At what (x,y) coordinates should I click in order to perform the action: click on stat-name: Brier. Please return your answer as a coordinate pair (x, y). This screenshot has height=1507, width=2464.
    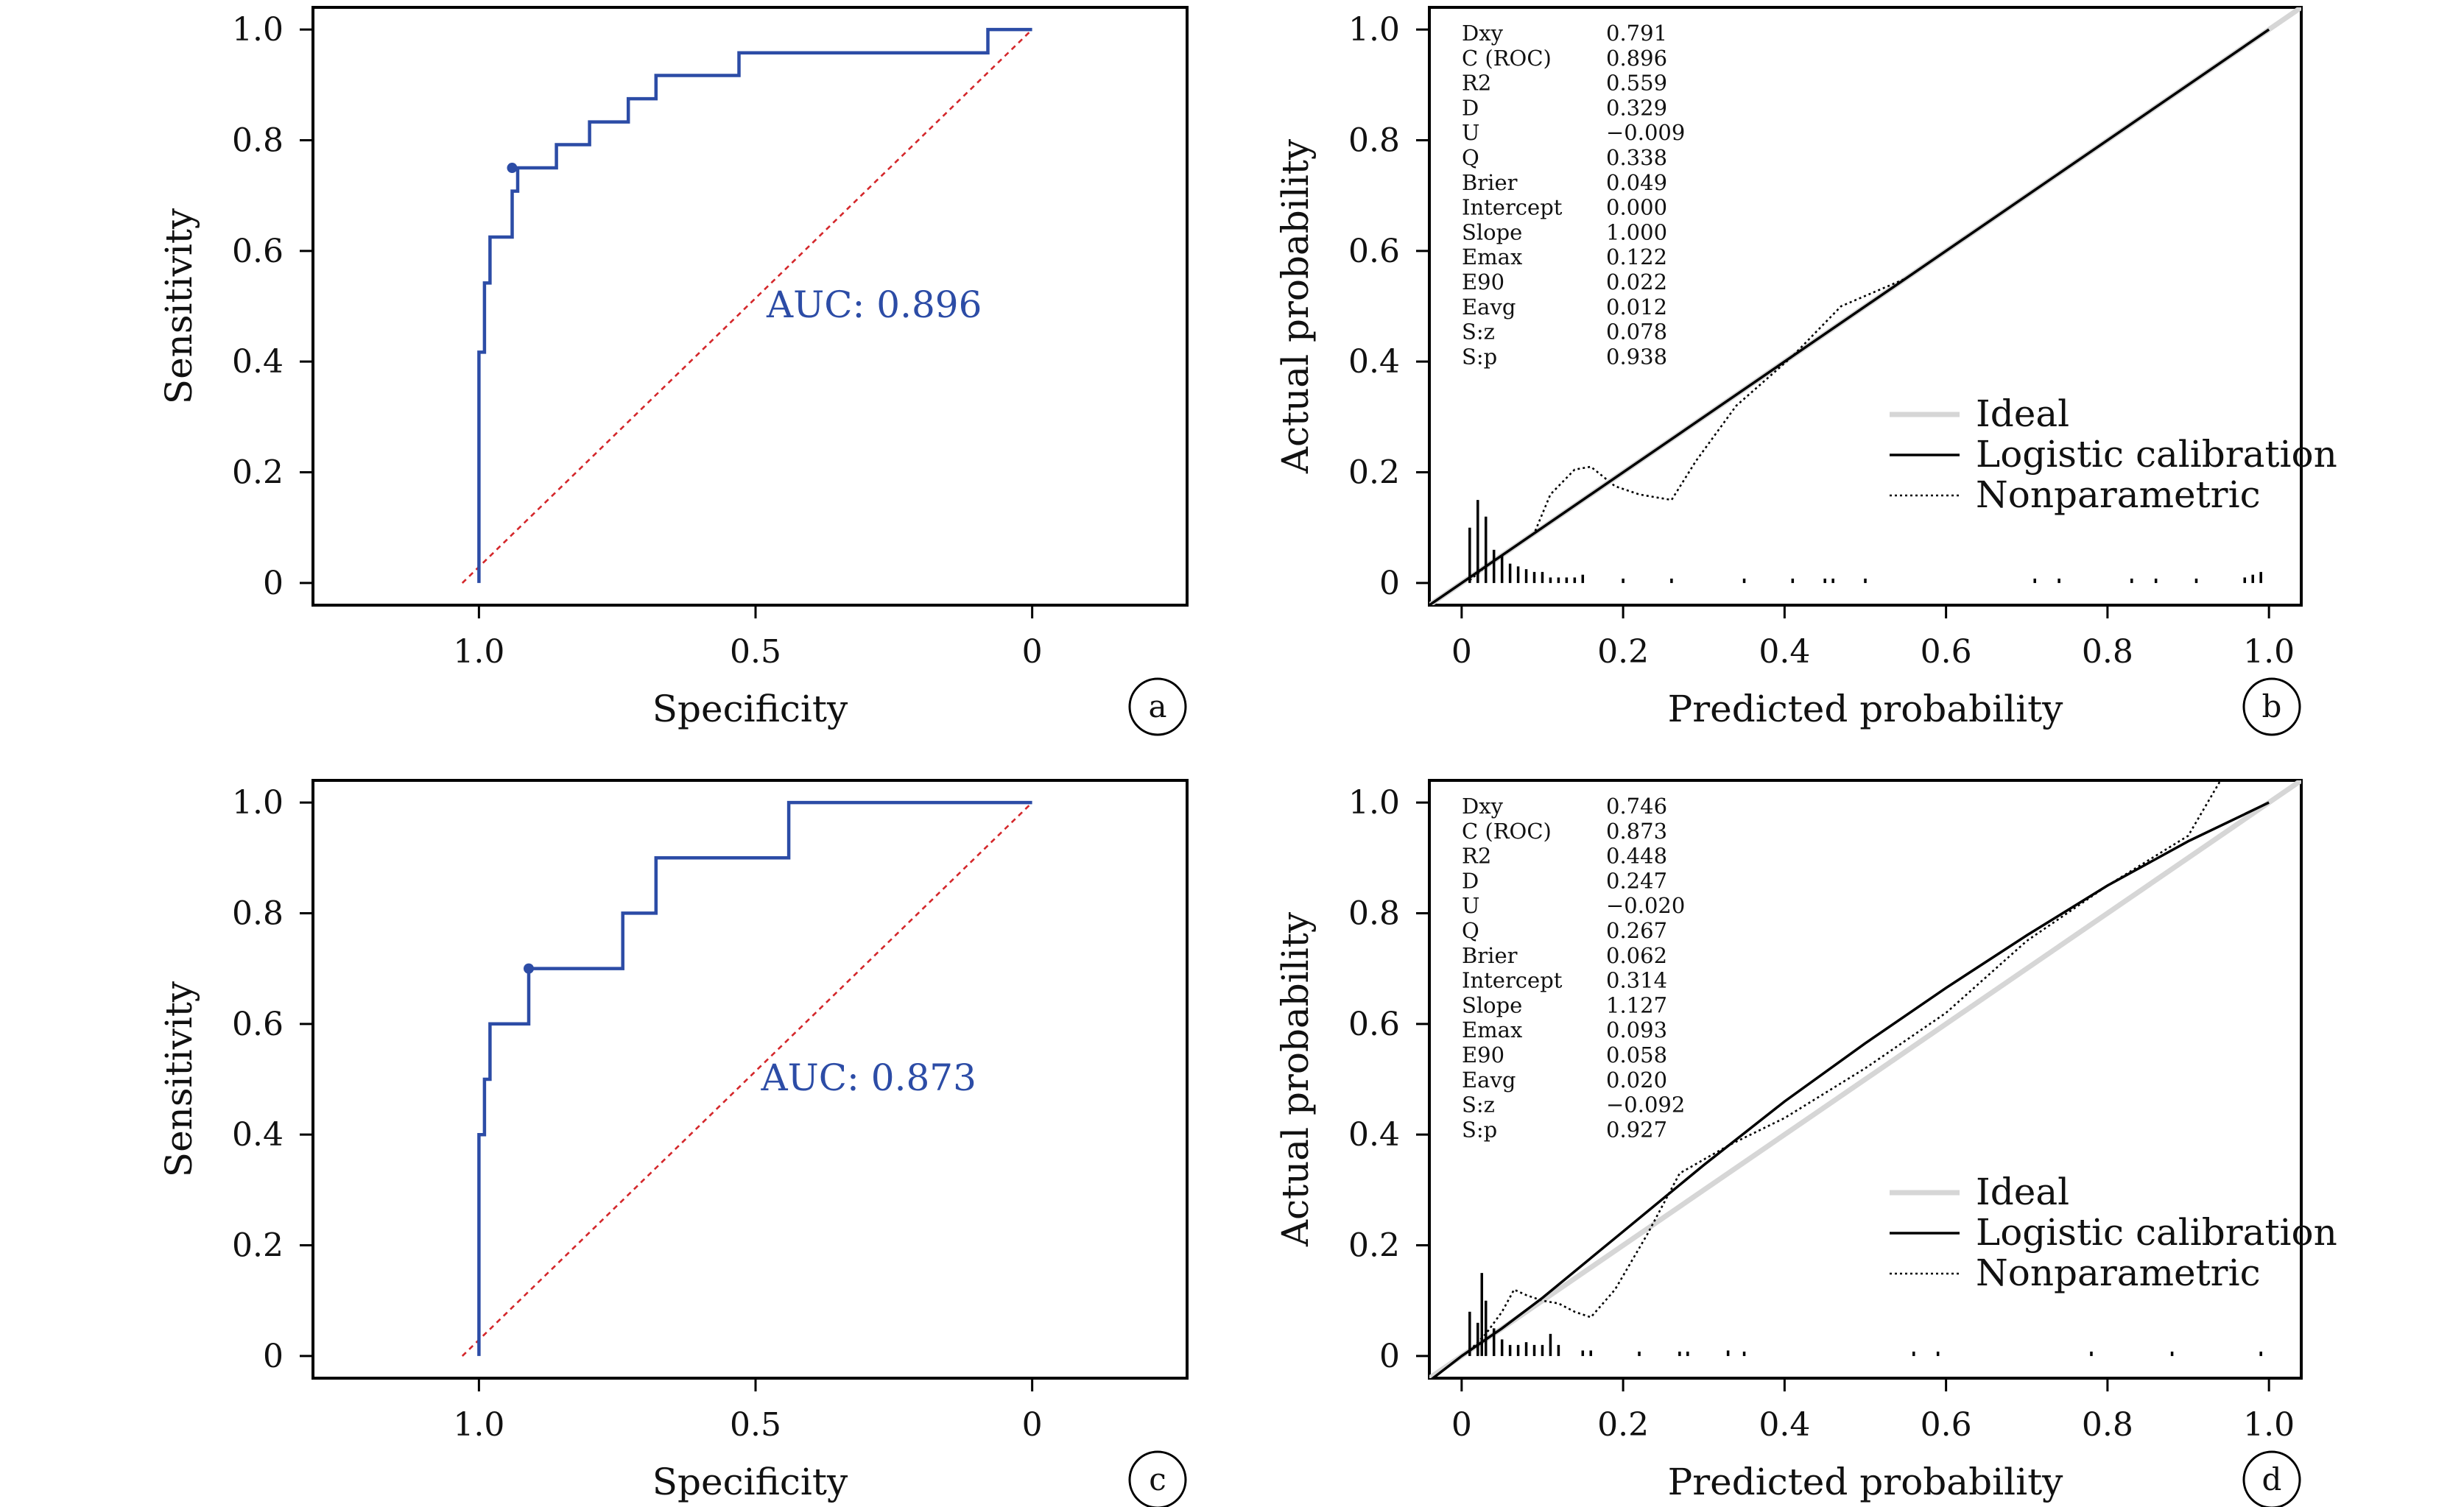
    Looking at the image, I should click on (1490, 955).